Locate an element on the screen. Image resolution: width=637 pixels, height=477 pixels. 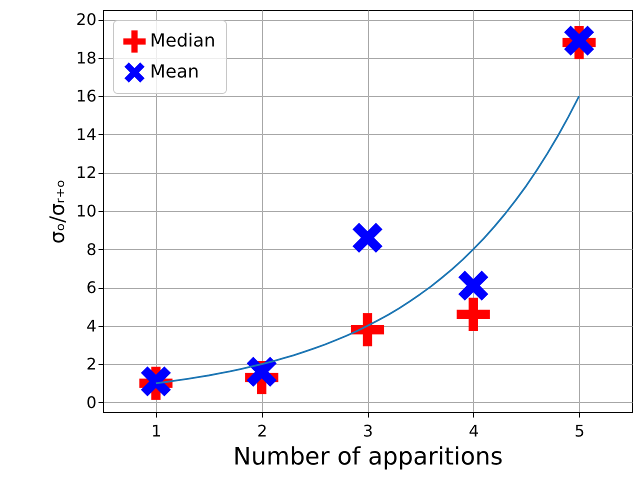
x-axis-title: Number of apparitions is located at coordinates (368, 456).